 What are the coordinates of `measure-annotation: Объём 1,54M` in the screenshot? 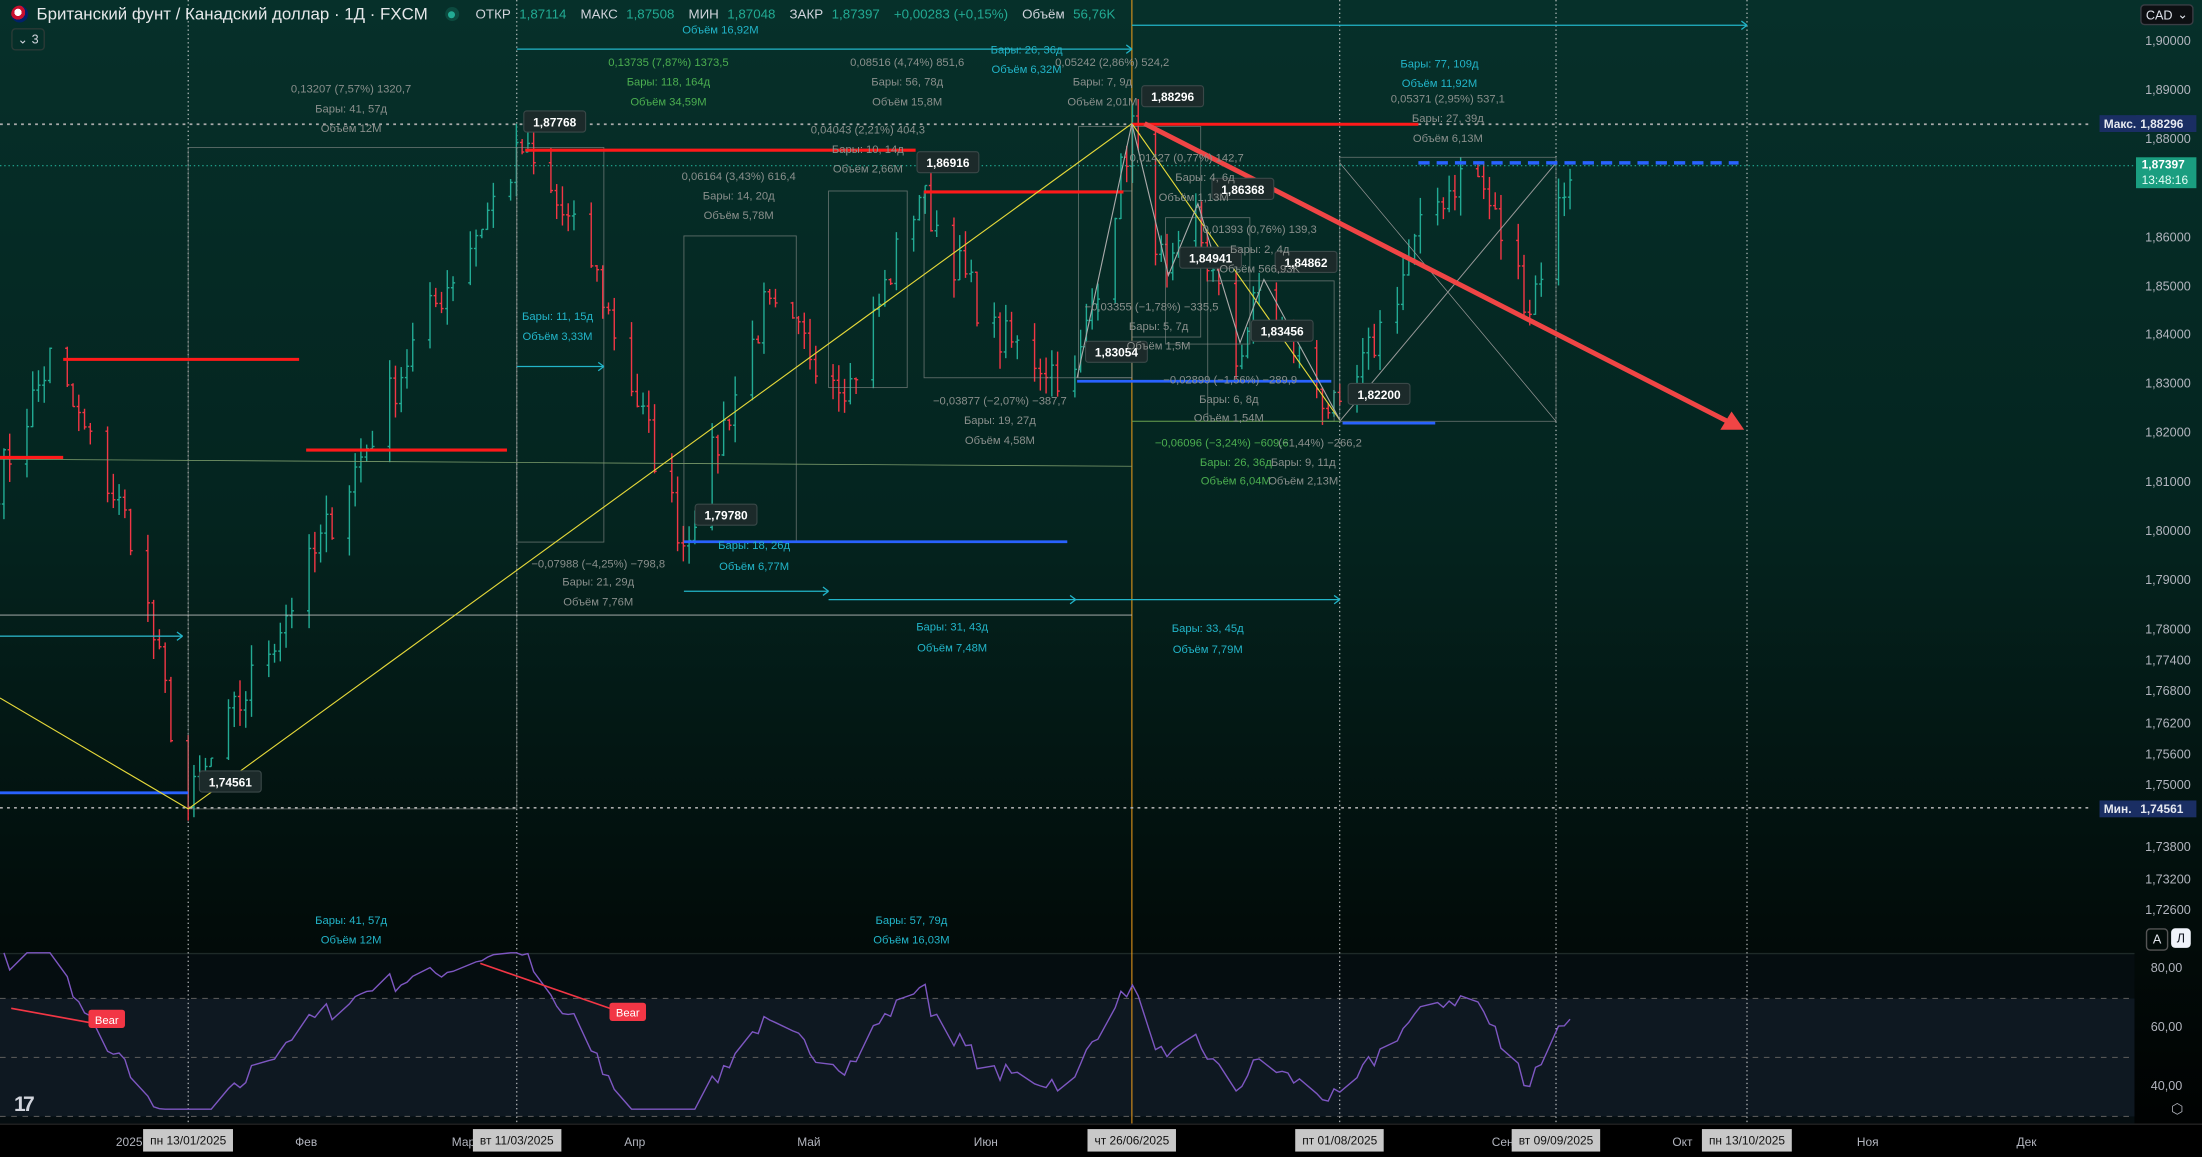 It's located at (1229, 418).